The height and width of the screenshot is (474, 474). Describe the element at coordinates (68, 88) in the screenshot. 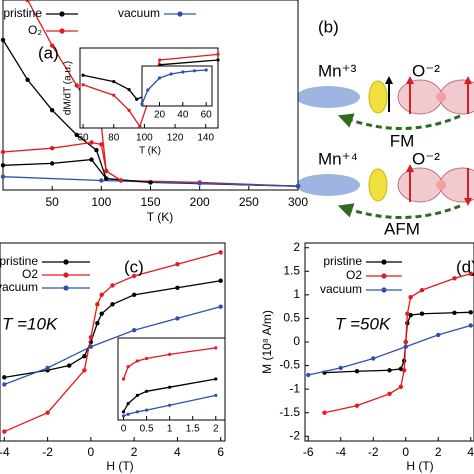

I see `y-axis-label: dM/dT (a.u.)` at that location.